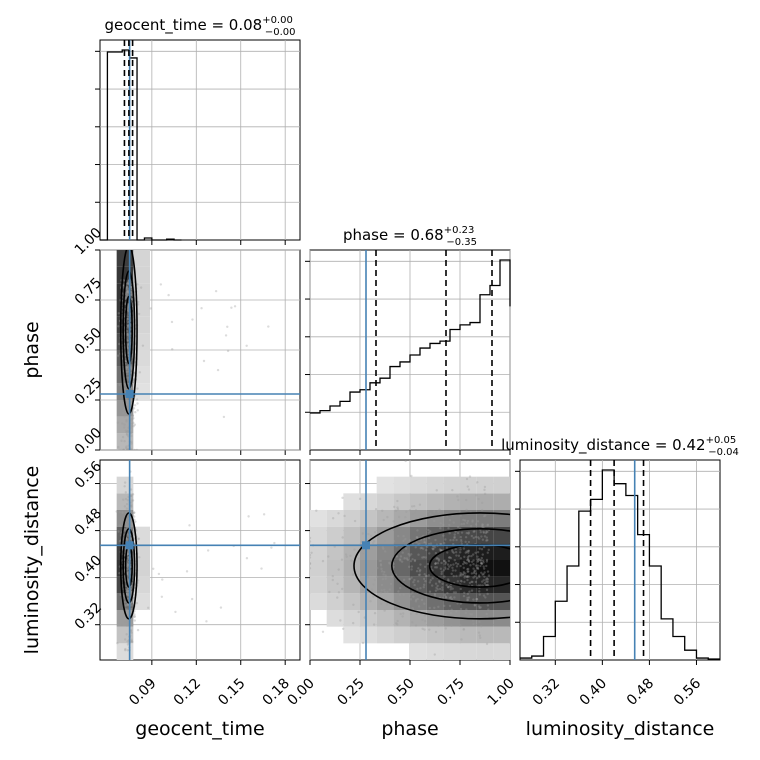 The height and width of the screenshot is (760, 760). I want to click on title-lower-error: −0.00, so click(280, 32).